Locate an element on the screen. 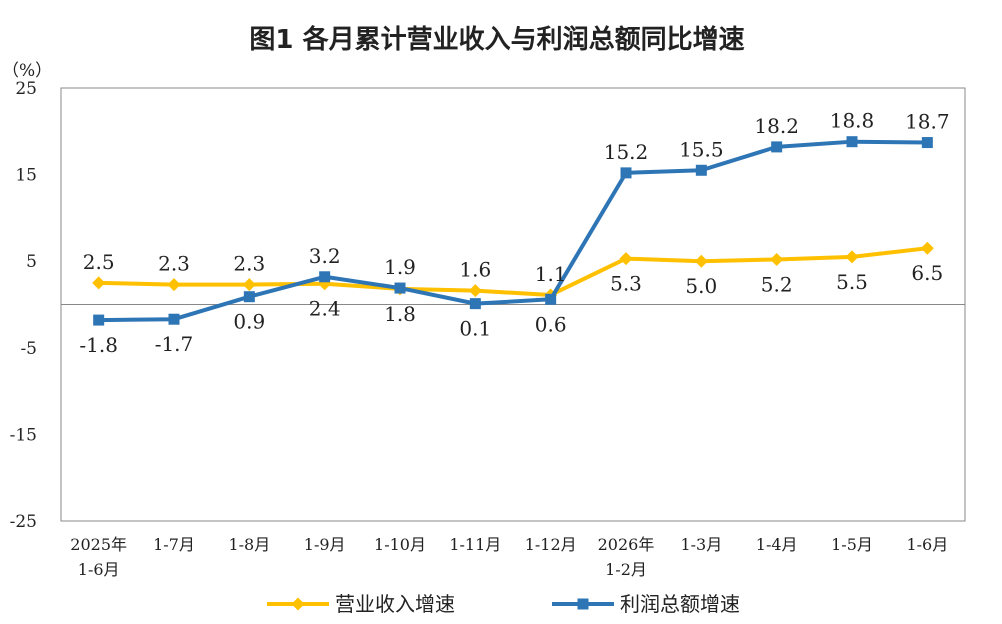 The height and width of the screenshot is (624, 1002). y-tick-label: -25 is located at coordinates (23, 522).